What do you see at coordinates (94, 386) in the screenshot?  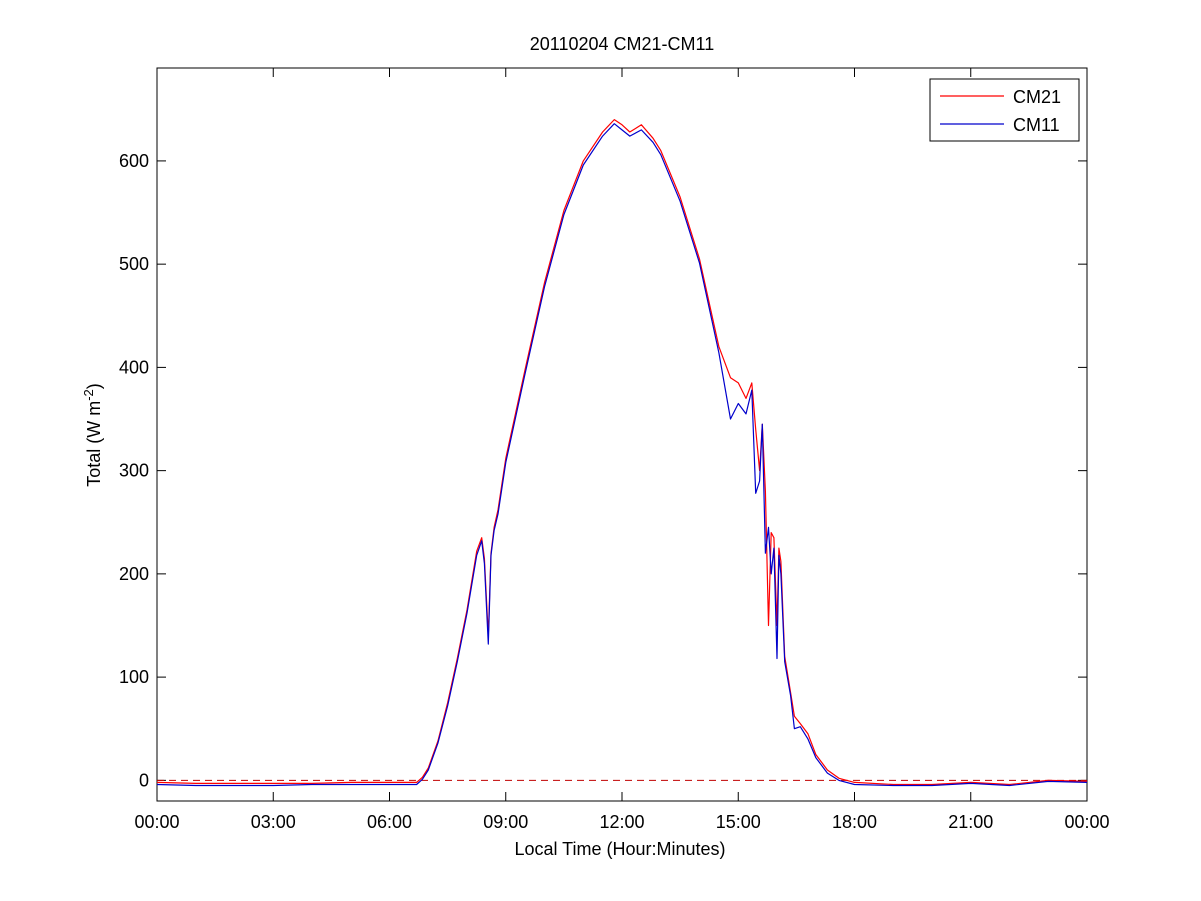 I see `y-axis-label-close: )` at bounding box center [94, 386].